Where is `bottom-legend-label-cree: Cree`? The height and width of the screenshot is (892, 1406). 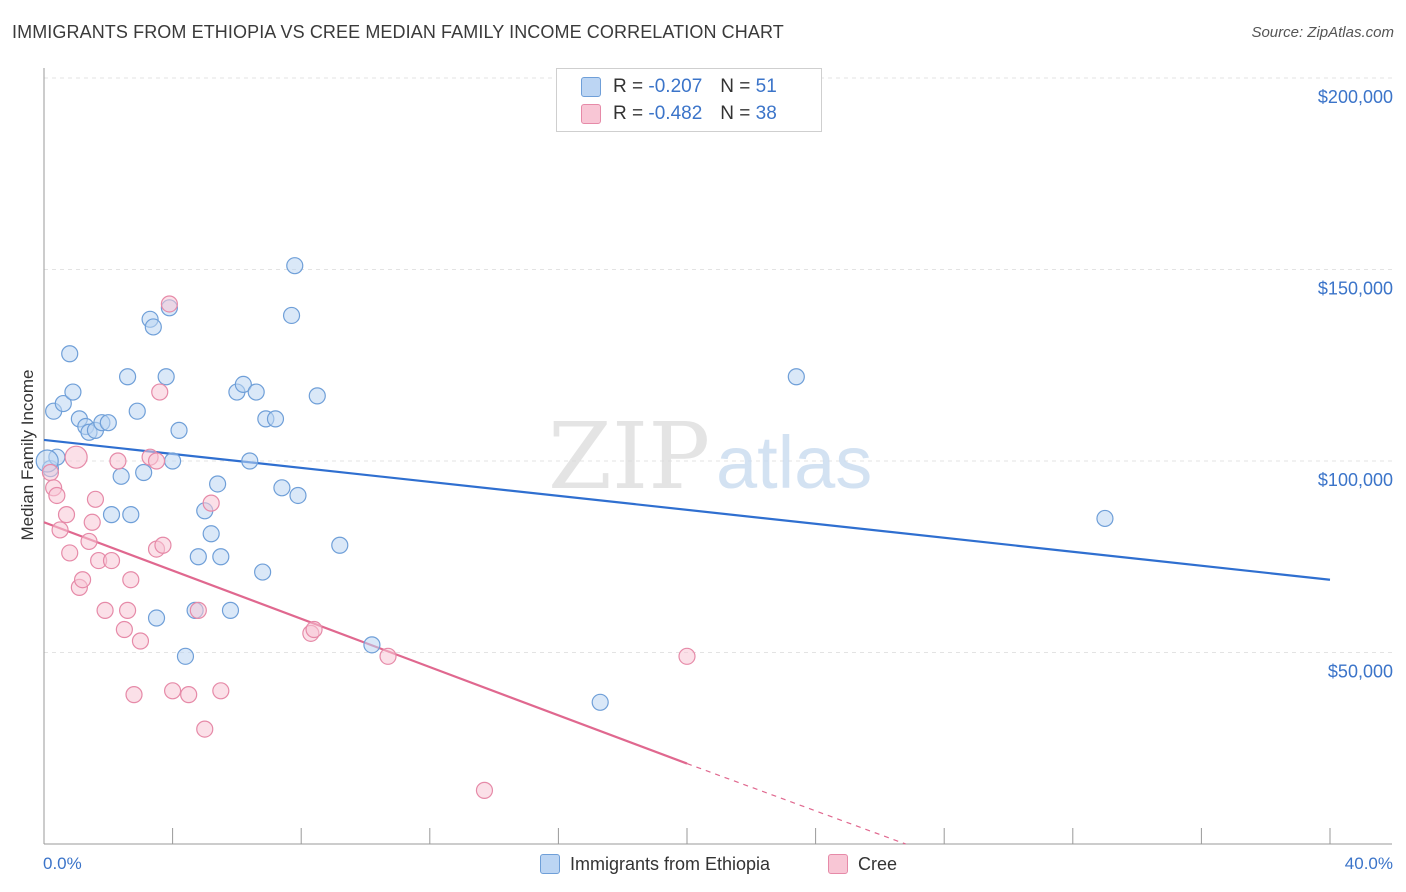
bottom-legend-label-cree: Cree is located at coordinates (878, 863).